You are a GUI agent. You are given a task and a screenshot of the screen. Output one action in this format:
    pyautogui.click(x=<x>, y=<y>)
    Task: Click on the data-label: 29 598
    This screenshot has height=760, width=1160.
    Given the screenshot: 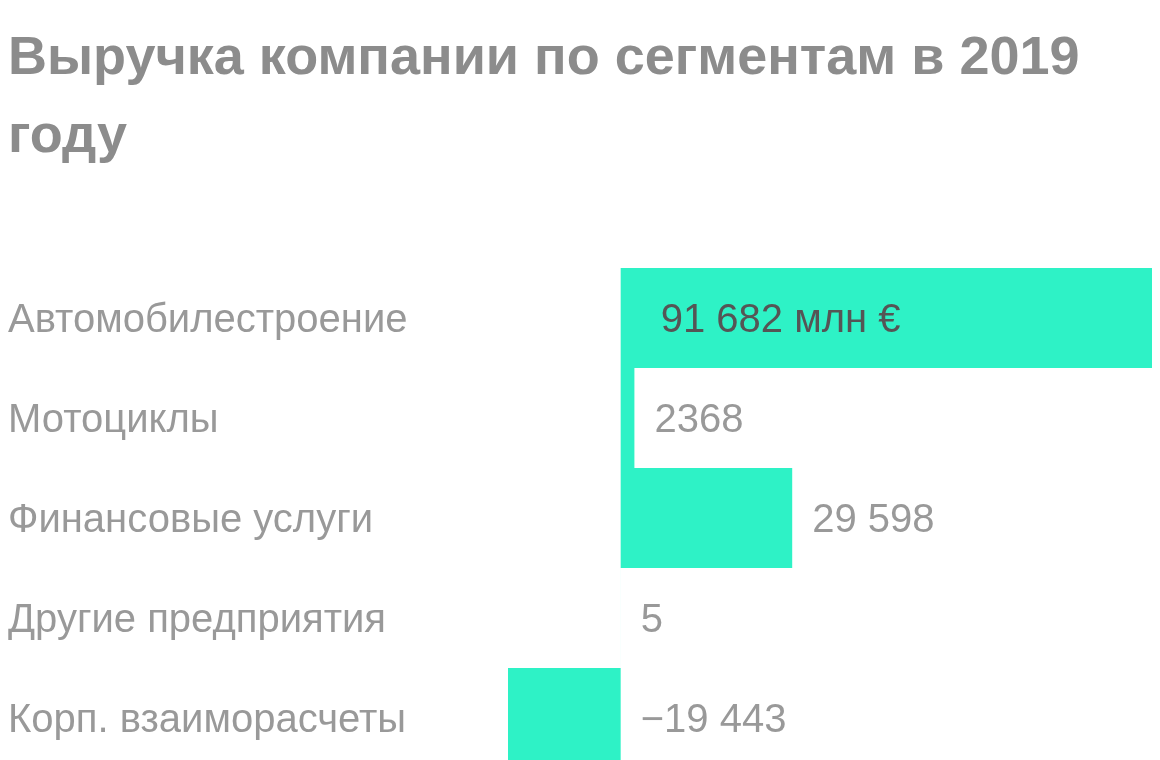 What is the action you would take?
    pyautogui.click(x=873, y=518)
    